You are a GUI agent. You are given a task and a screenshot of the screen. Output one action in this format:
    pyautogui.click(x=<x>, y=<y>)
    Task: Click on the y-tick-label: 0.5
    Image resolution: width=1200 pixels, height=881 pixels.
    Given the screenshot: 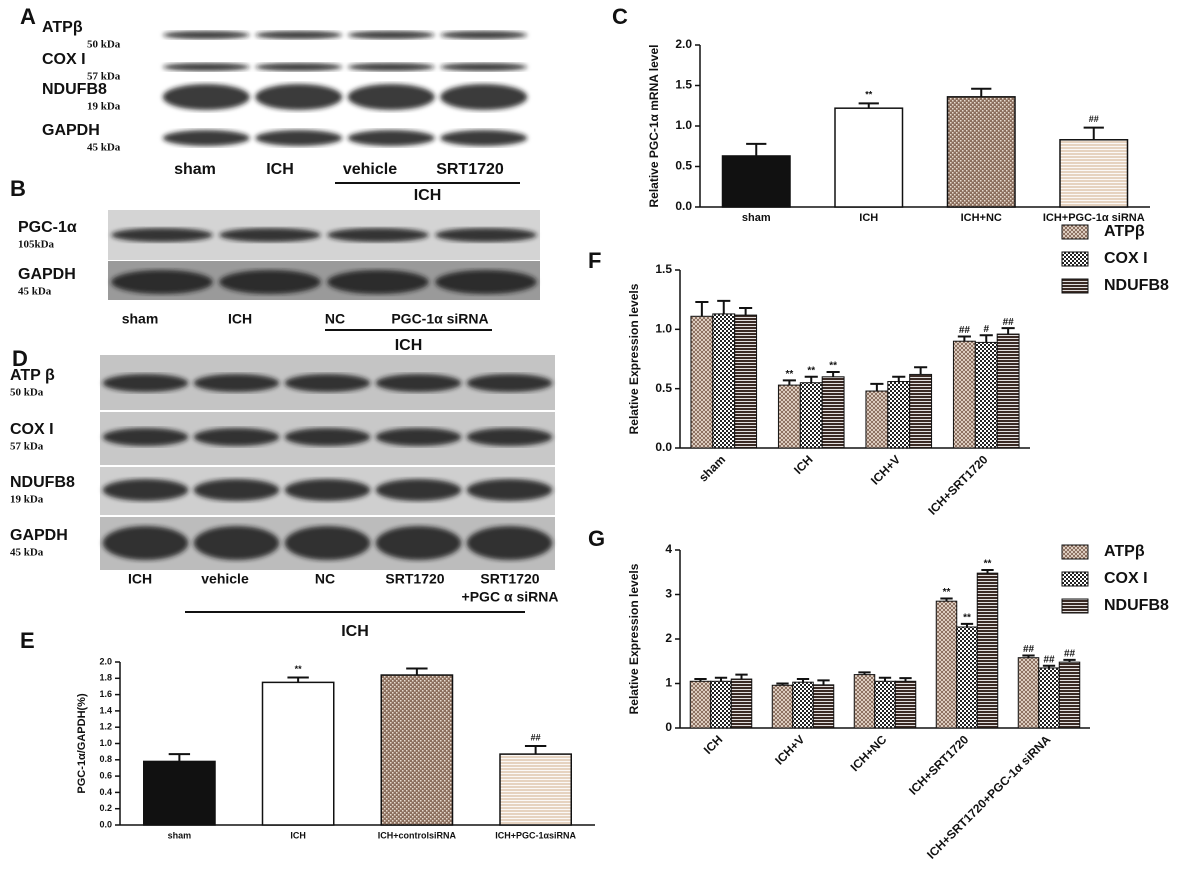 What is the action you would take?
    pyautogui.click(x=663, y=388)
    